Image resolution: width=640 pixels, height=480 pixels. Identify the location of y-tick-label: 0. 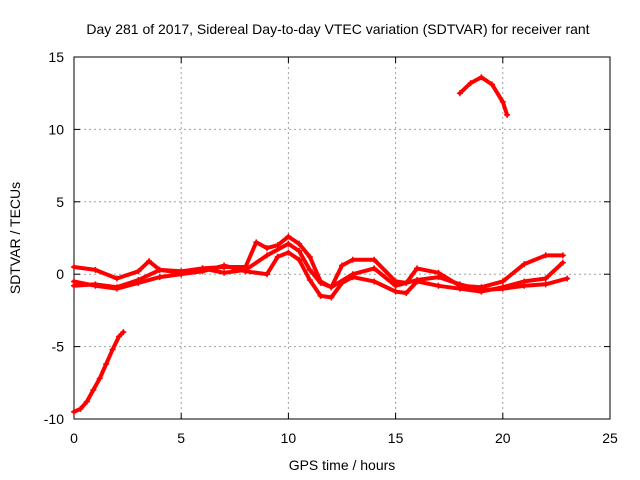
(60, 274).